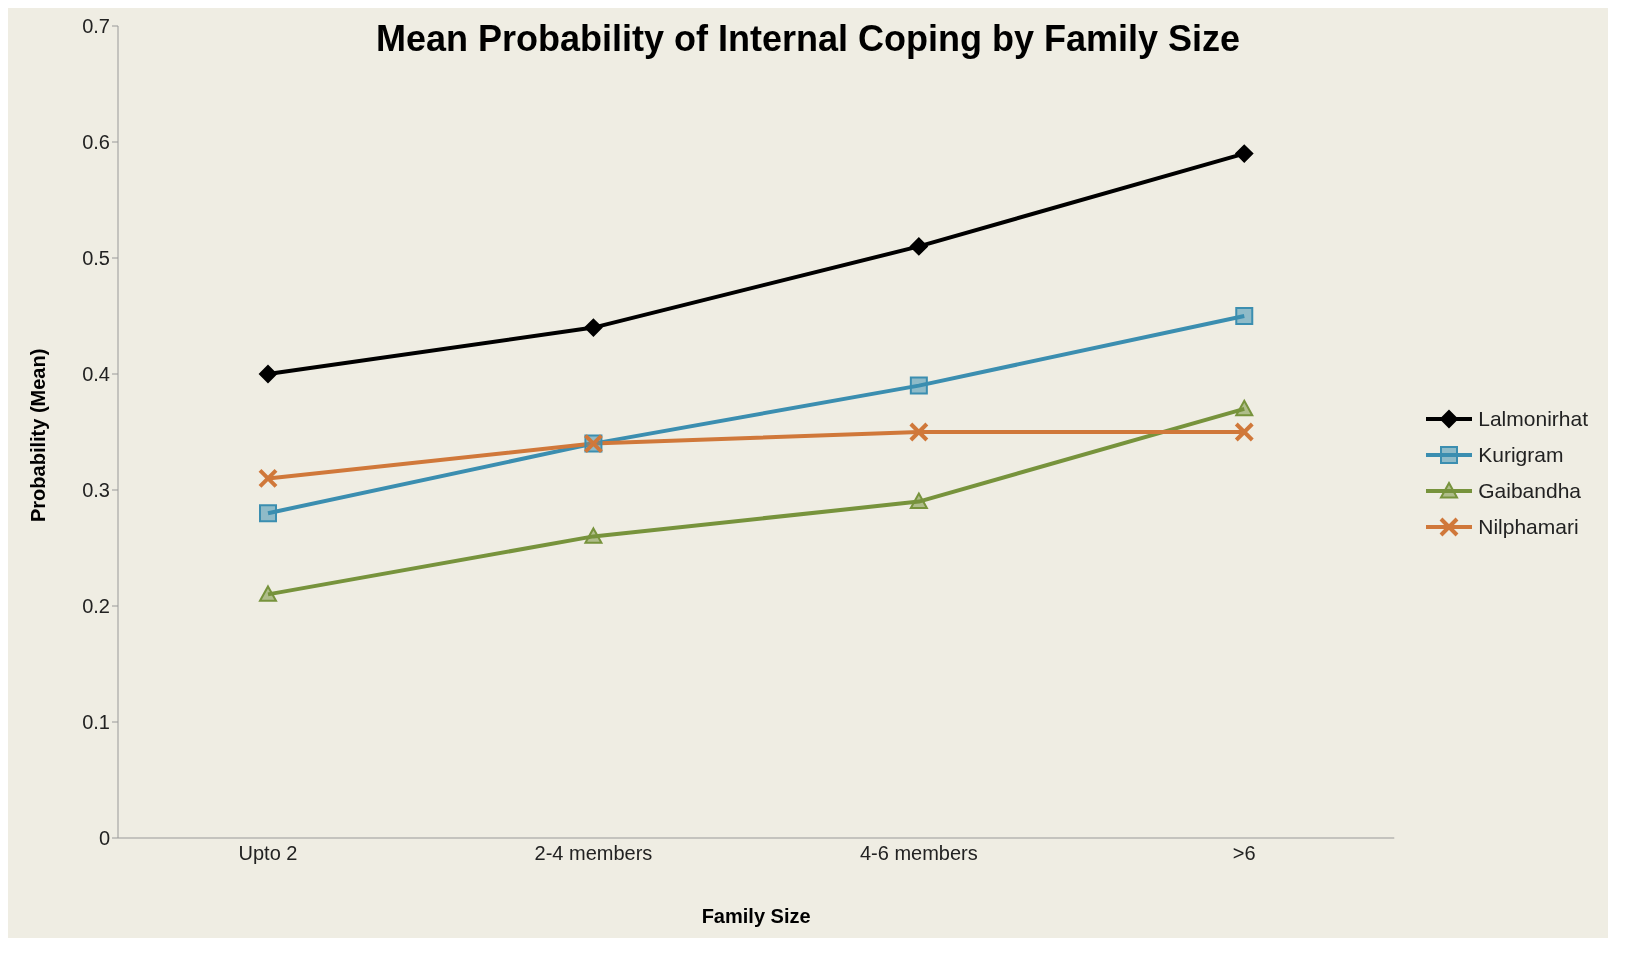  I want to click on chart-title: Mean Probability of Internal Coping by Family Size, so click(808, 38).